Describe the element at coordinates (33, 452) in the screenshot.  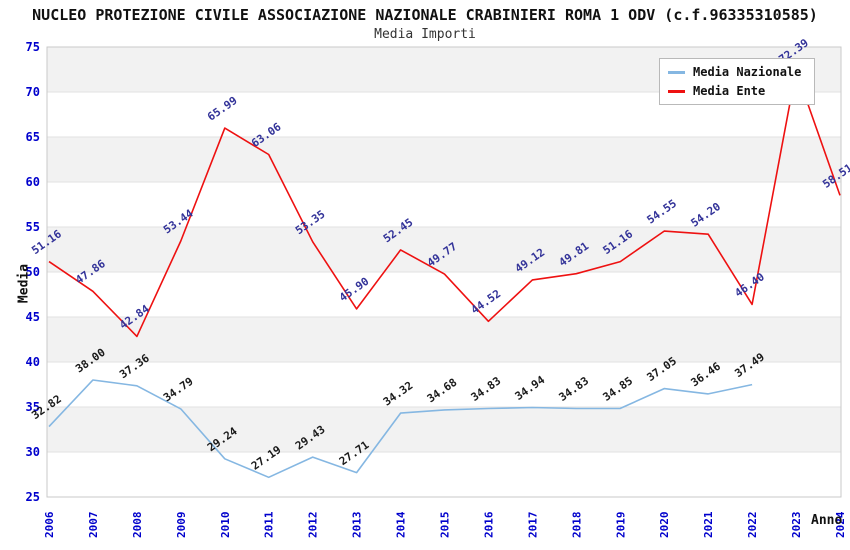
I see `y-tick-label: 30` at that location.